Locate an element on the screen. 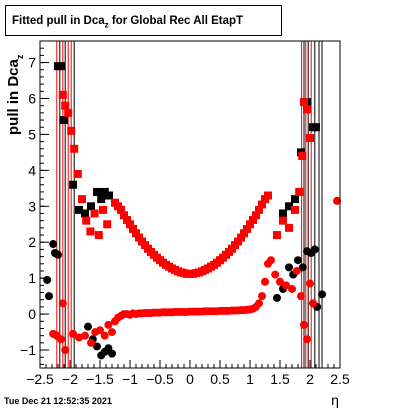 Image resolution: width=400 pixels, height=409 pixels. y-tick-label: 2 is located at coordinates (32, 242).